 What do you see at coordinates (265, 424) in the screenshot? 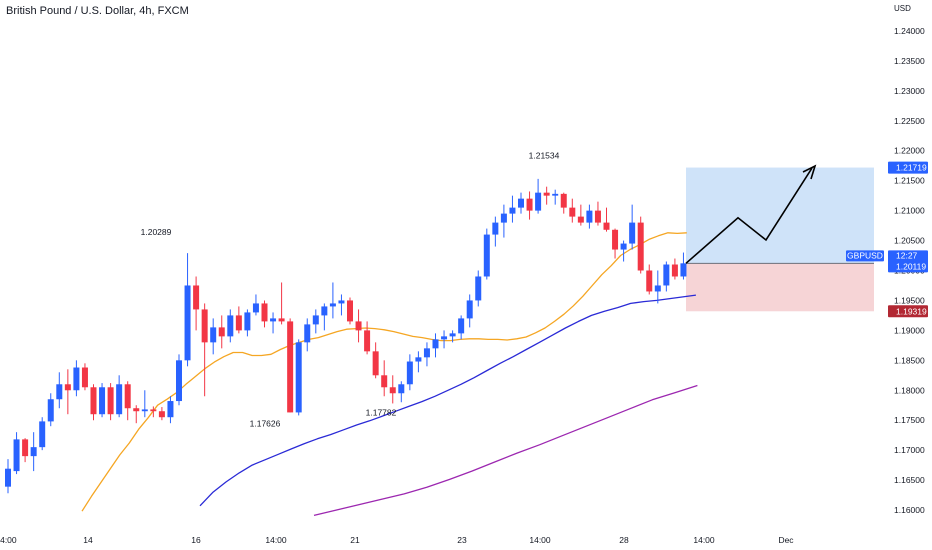
I see `price-annotation: 1.17626` at bounding box center [265, 424].